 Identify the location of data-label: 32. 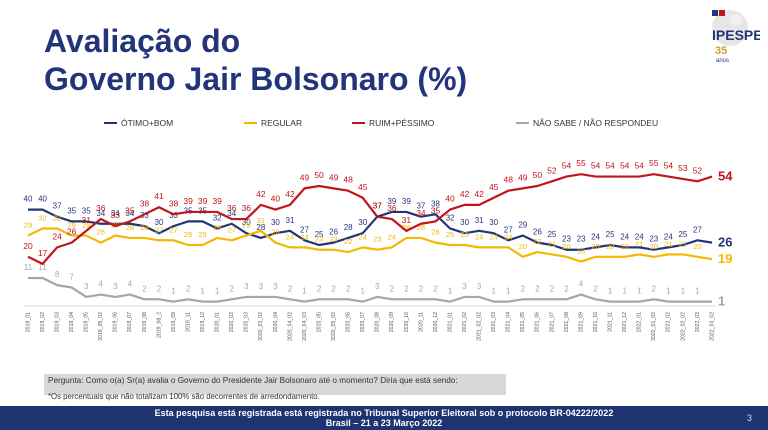
(217, 217).